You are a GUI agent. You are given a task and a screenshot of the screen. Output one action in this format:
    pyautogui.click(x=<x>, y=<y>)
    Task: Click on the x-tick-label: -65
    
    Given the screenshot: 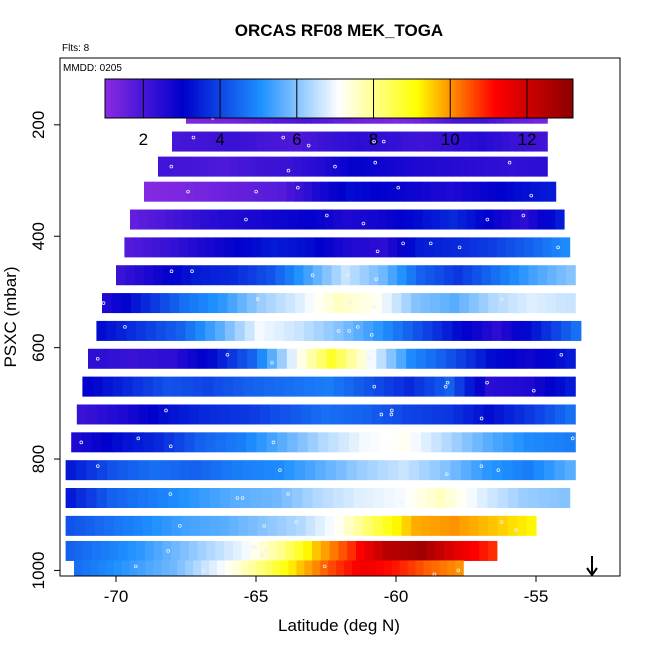 What is the action you would take?
    pyautogui.click(x=256, y=596)
    